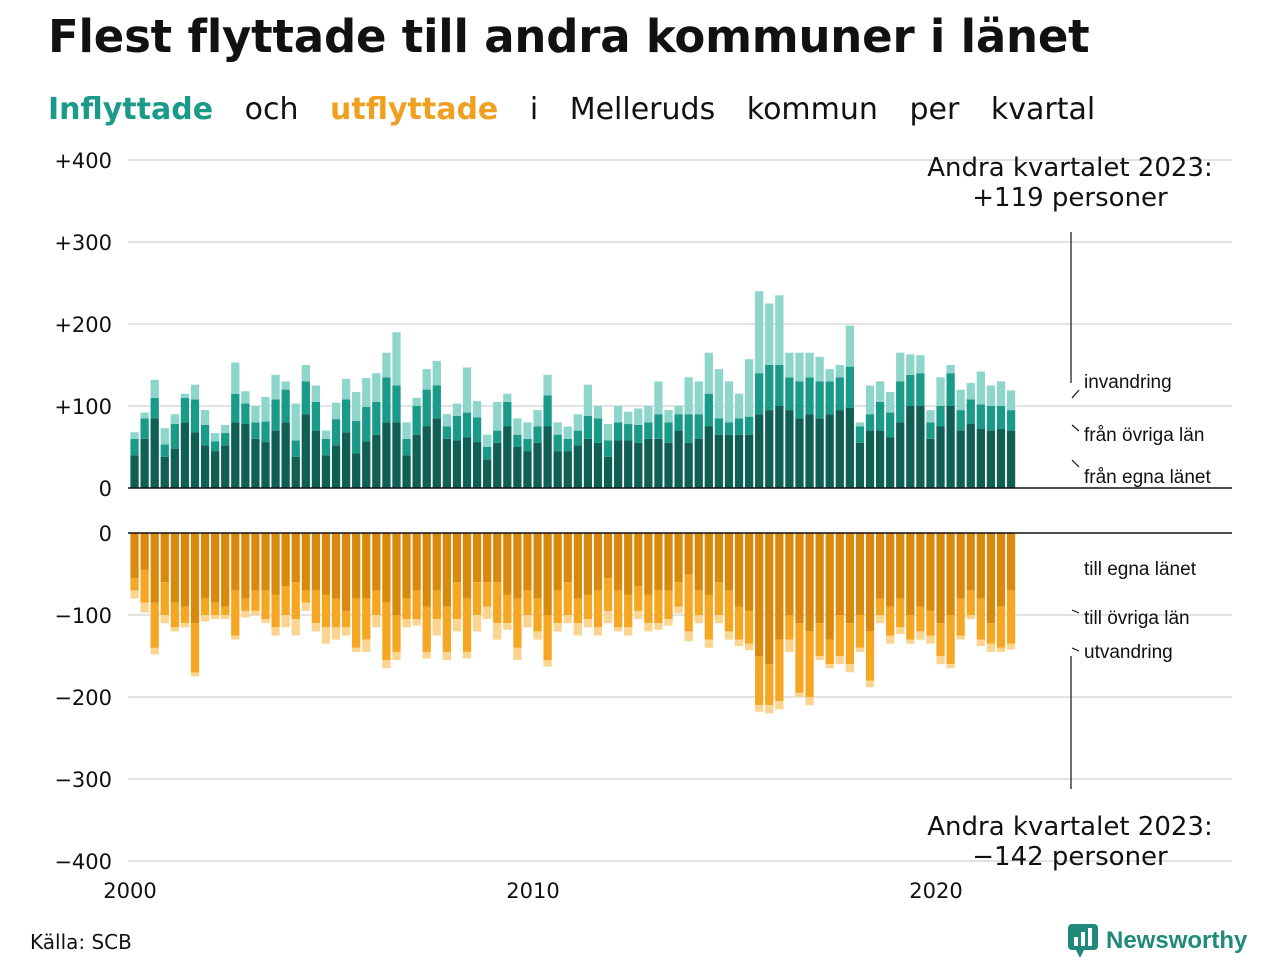 This screenshot has height=960, width=1280. I want to click on y-tick-label: 0, so click(105, 534).